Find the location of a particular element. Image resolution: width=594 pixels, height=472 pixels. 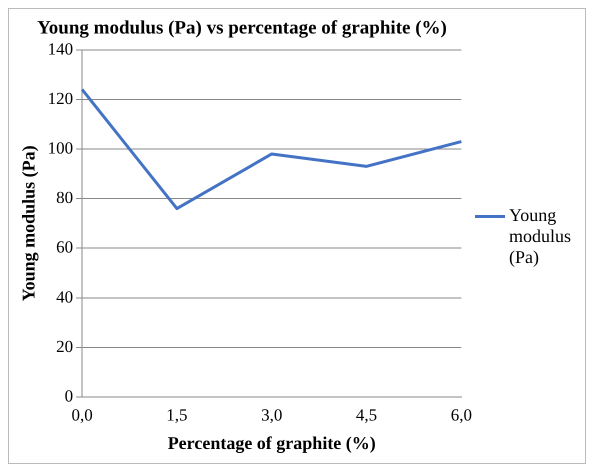

legend-label: Young modulus (Pa) is located at coordinates (540, 236).